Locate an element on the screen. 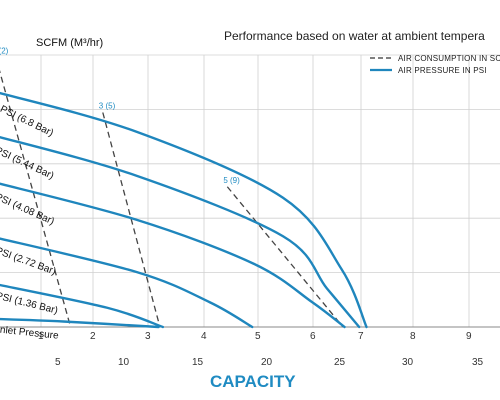 Image resolution: width=500 pixels, height=400 pixels. top-tick-7: 7 is located at coordinates (361, 336).